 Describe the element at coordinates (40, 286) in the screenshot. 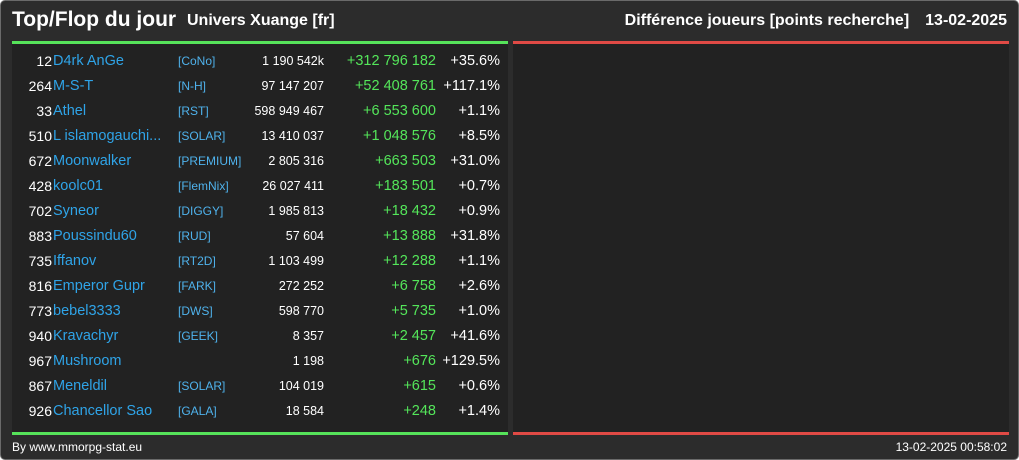

I see `player-rank: 816` at that location.